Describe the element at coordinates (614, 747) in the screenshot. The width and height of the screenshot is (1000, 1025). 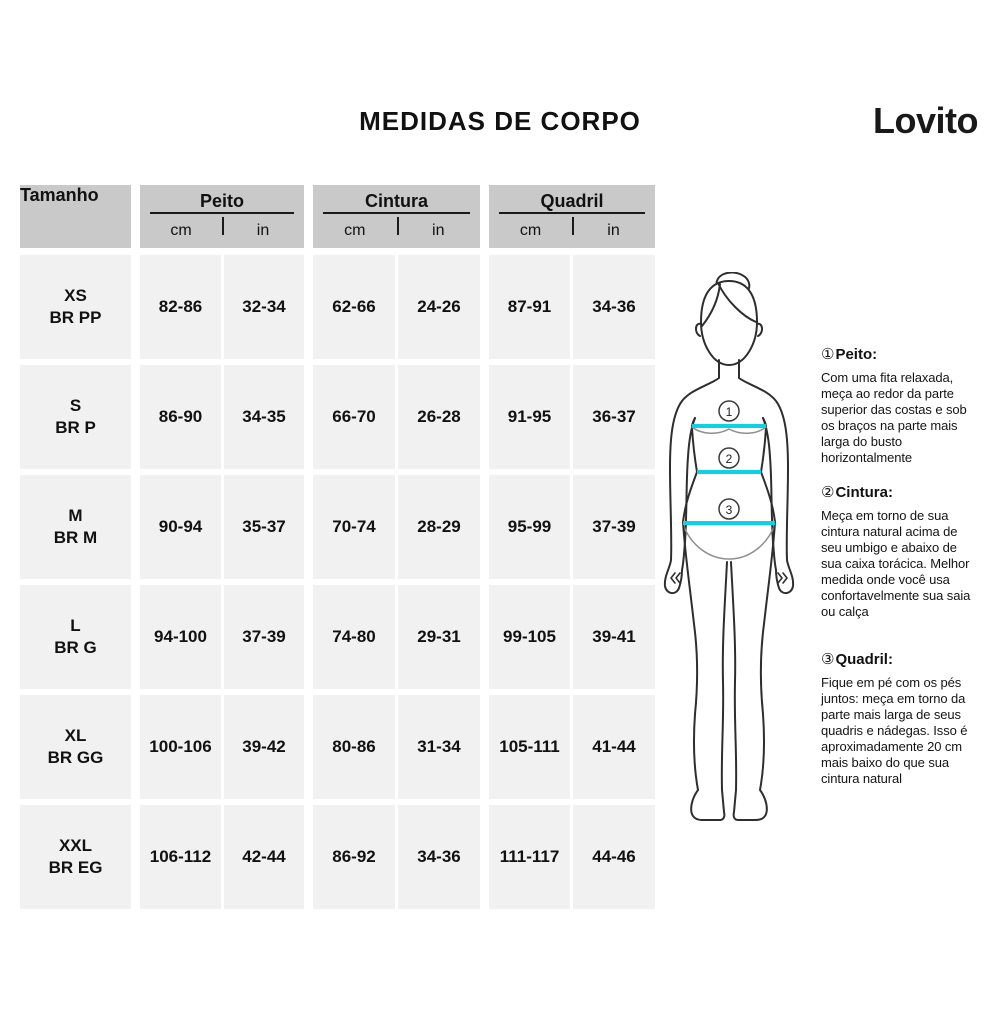
I see `quadril-in-value: 41-44` at that location.